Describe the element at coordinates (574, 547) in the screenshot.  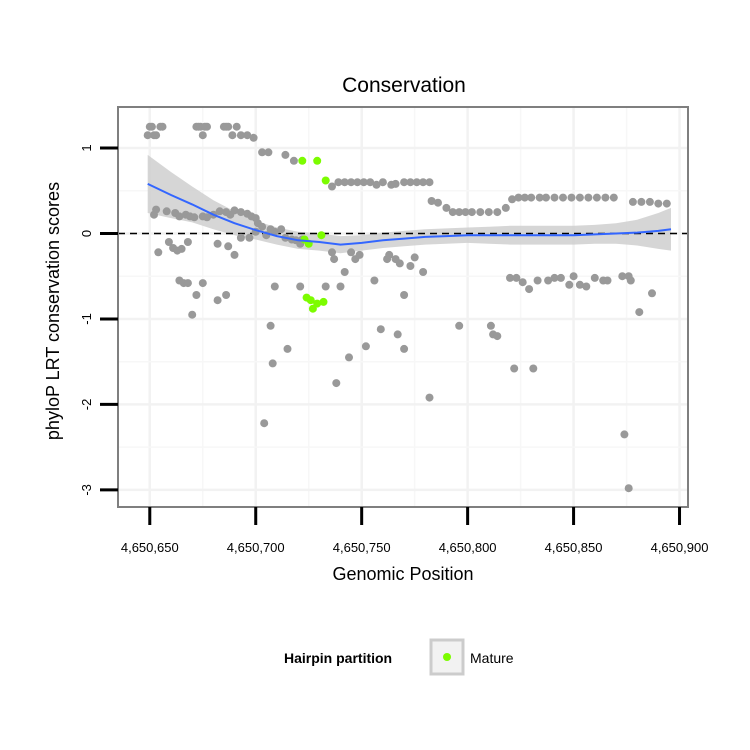
I see `x-tick-label: 4,650,850` at that location.